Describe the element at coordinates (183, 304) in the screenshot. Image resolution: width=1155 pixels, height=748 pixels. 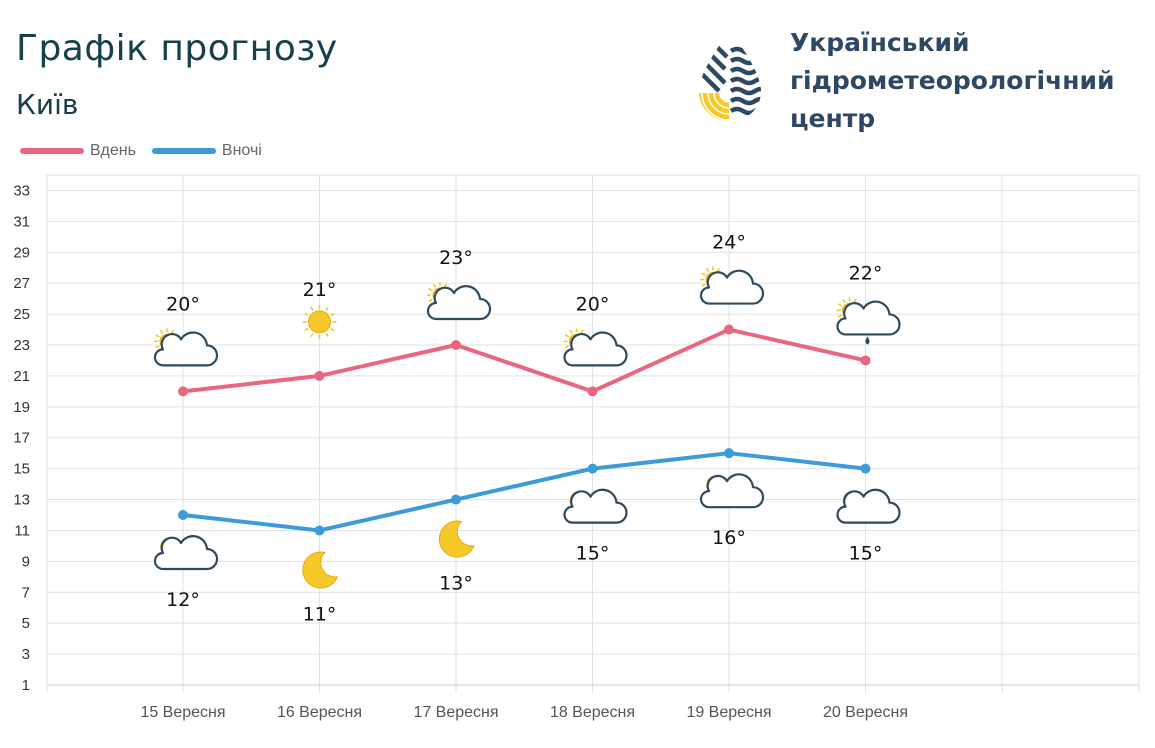
I see `data-label-day: 20°` at that location.